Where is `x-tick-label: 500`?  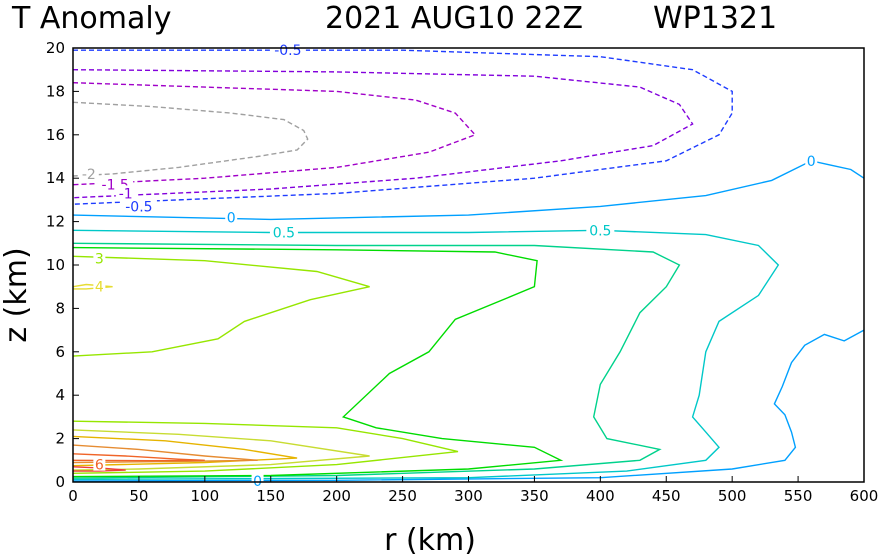
x-tick-label: 500 is located at coordinates (732, 496).